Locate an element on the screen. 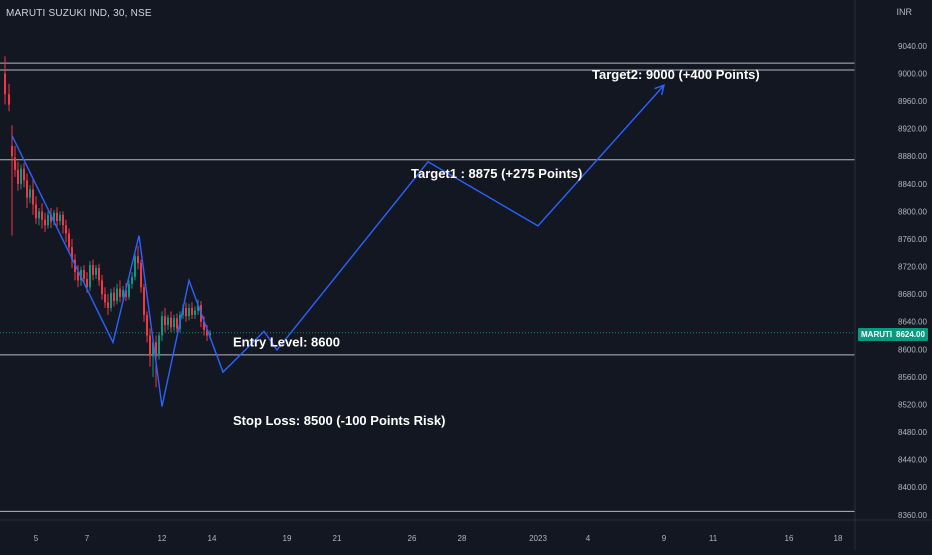 This screenshot has width=932, height=555. time-tick-label: 7 is located at coordinates (87, 538).